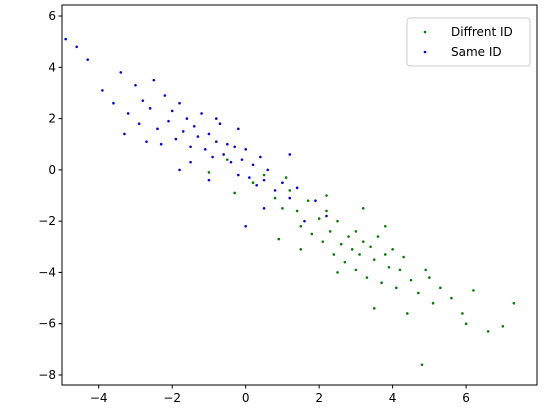 This screenshot has width=546, height=417. What do you see at coordinates (482, 32) in the screenshot?
I see `legend-label: Diffrent ID` at bounding box center [482, 32].